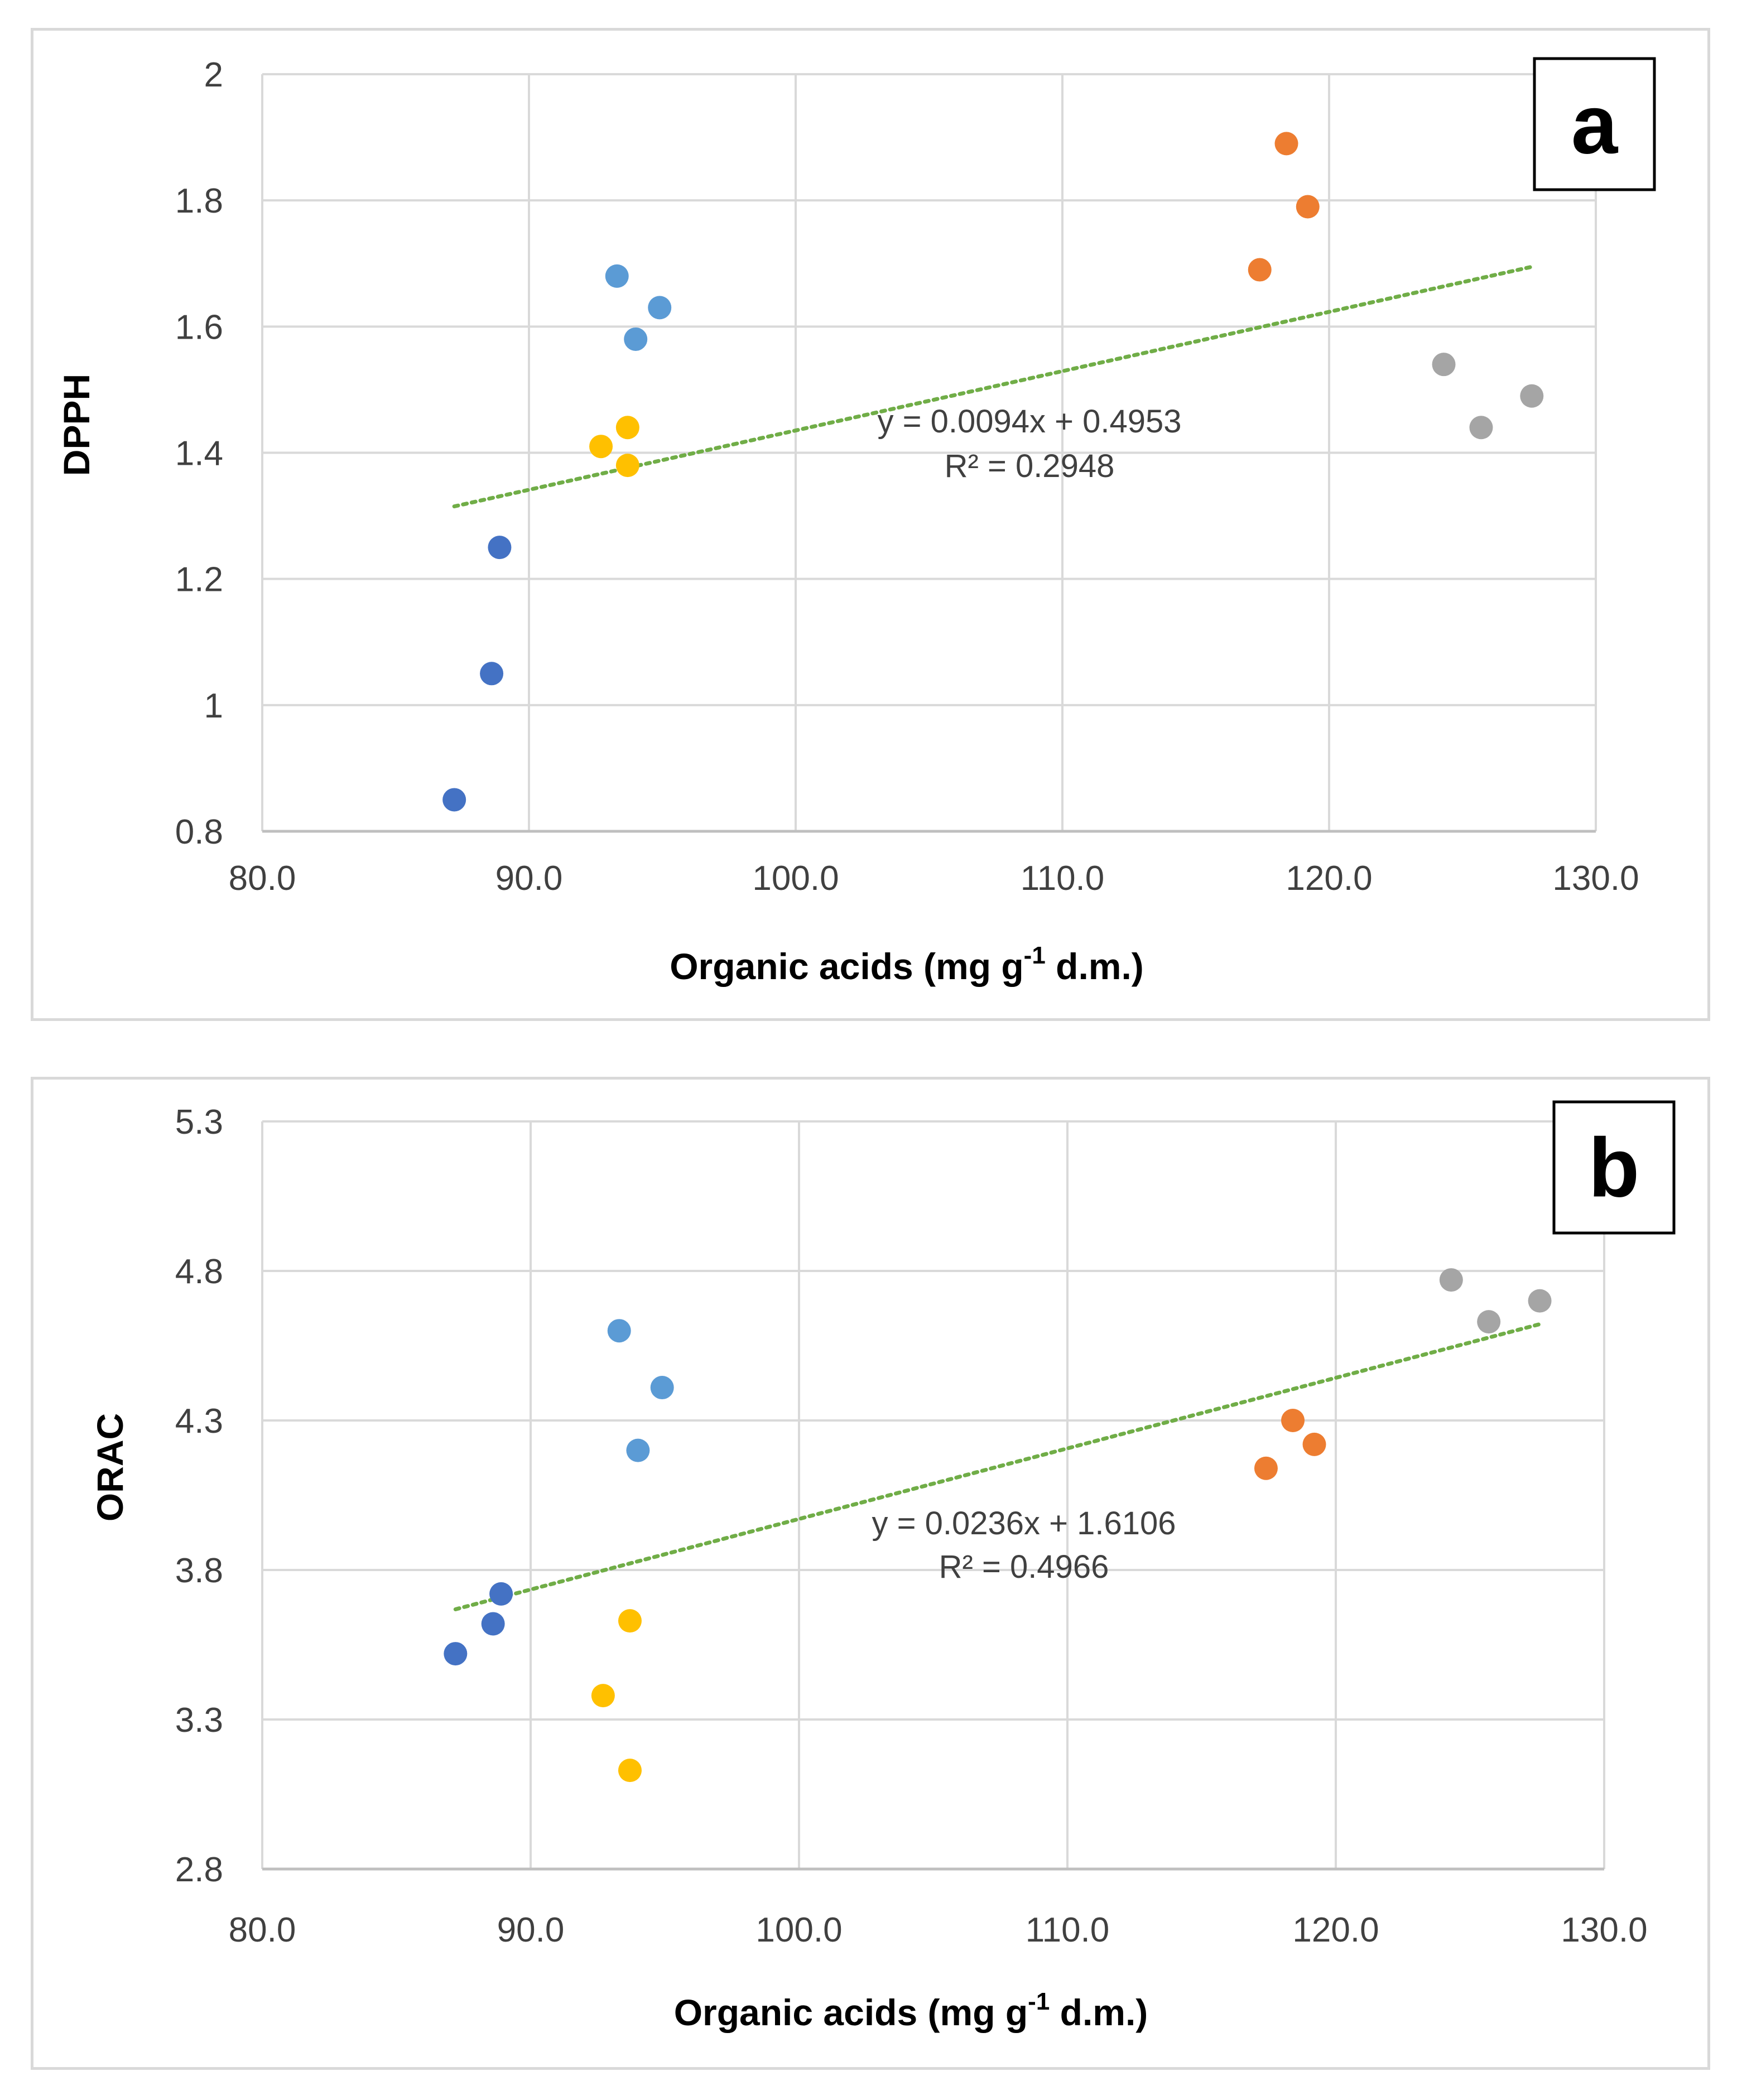 Image resolution: width=1742 pixels, height=2100 pixels. What do you see at coordinates (199, 1122) in the screenshot?
I see `y-tick-label: 5.3` at bounding box center [199, 1122].